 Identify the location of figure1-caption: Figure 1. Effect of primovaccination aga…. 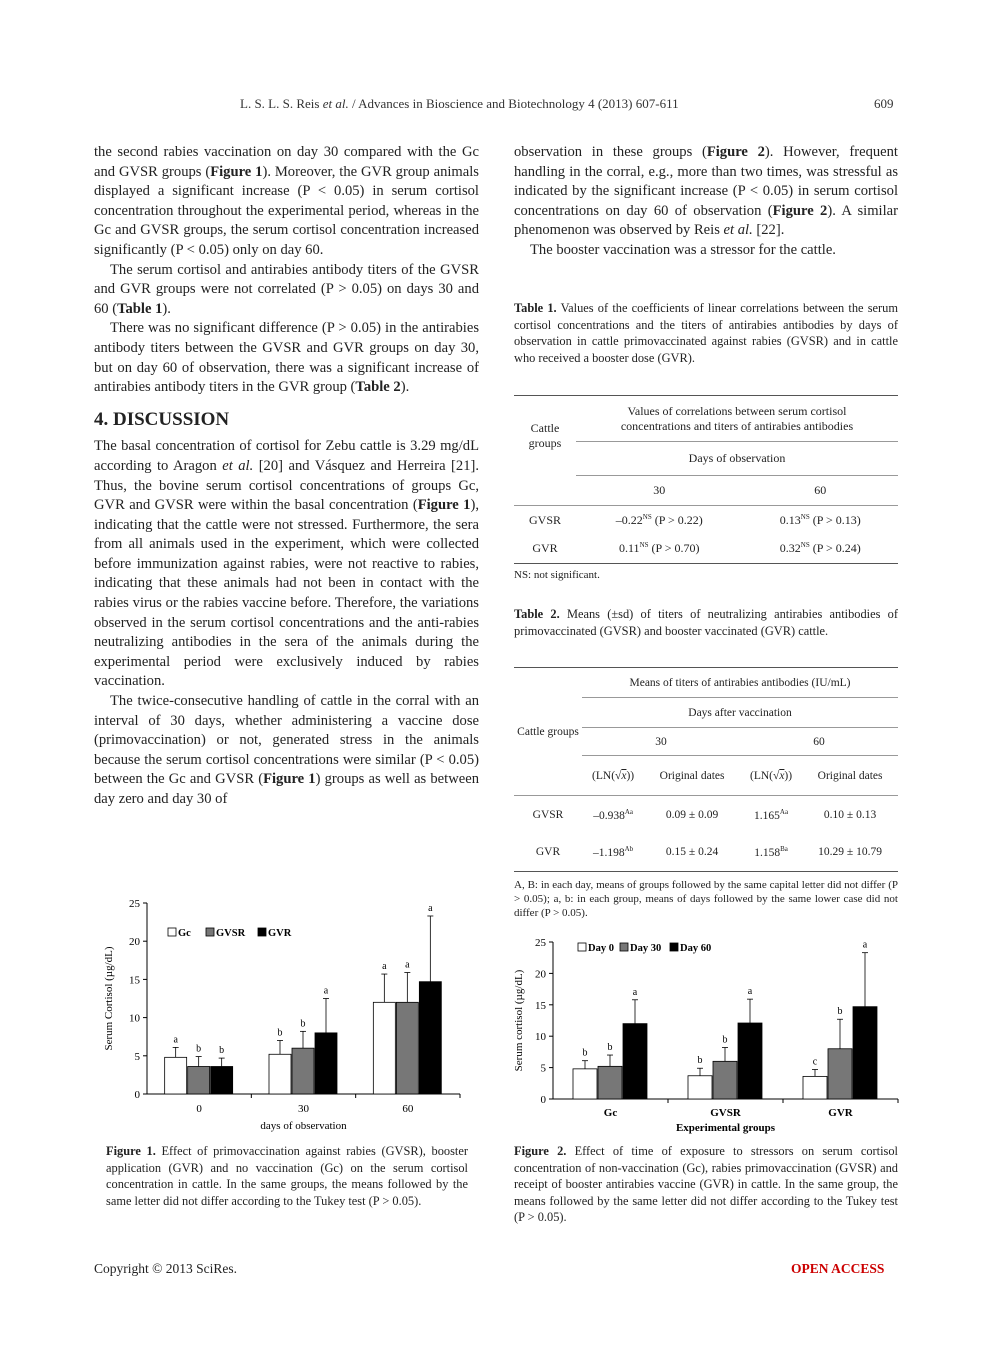
(287, 1176).